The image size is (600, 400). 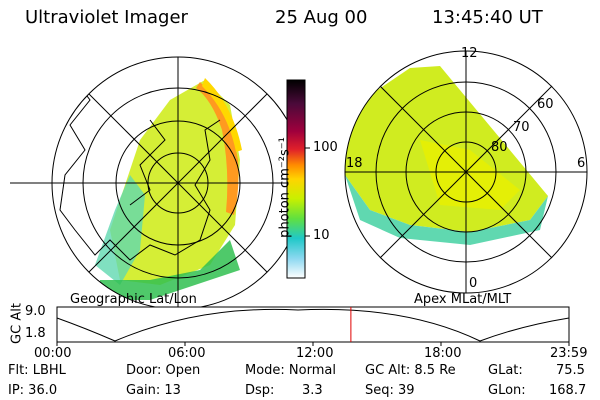 I want to click on mlt-label-0: 0, so click(x=473, y=283).